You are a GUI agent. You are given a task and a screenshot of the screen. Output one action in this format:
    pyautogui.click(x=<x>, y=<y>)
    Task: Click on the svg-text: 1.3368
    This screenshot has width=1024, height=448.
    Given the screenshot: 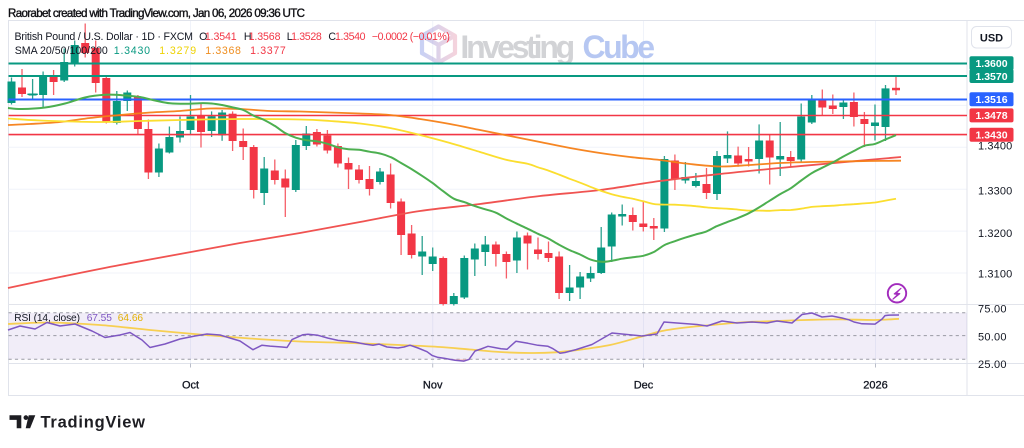 What is the action you would take?
    pyautogui.click(x=223, y=51)
    